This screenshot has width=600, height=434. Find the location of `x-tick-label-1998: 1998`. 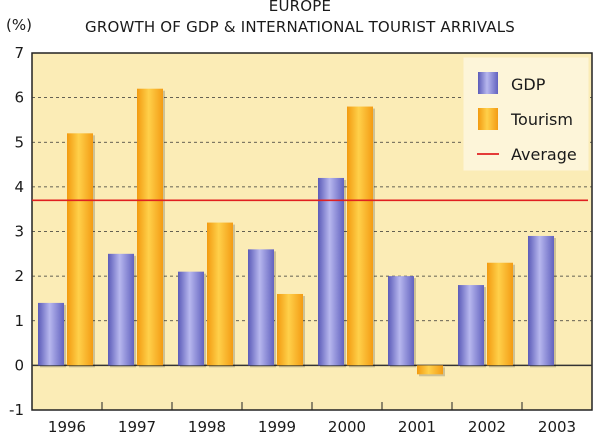

x-tick-label-1998: 1998 is located at coordinates (207, 426).